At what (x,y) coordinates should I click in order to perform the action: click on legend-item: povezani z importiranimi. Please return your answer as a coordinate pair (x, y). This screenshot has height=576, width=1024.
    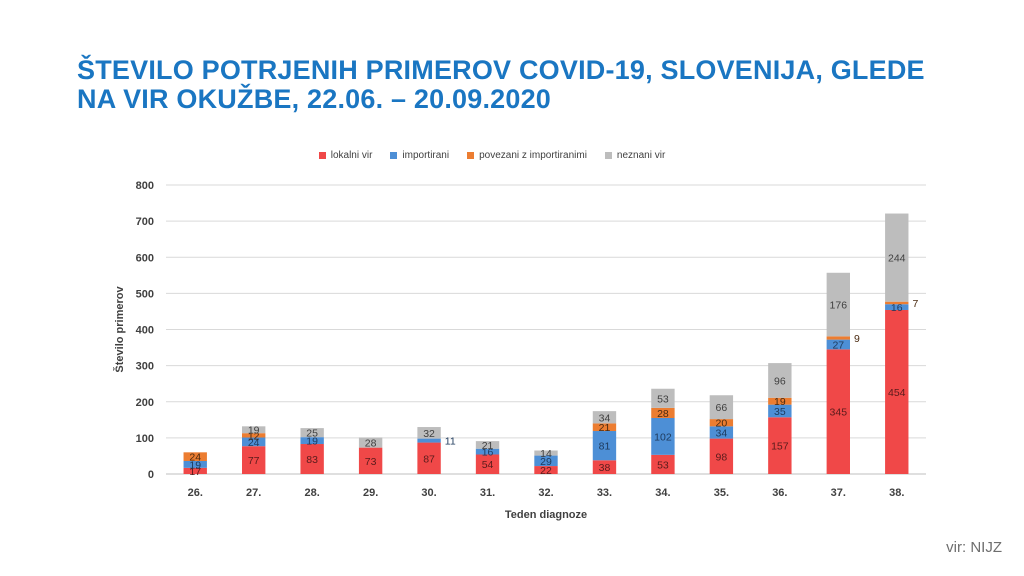
    Looking at the image, I should click on (527, 155).